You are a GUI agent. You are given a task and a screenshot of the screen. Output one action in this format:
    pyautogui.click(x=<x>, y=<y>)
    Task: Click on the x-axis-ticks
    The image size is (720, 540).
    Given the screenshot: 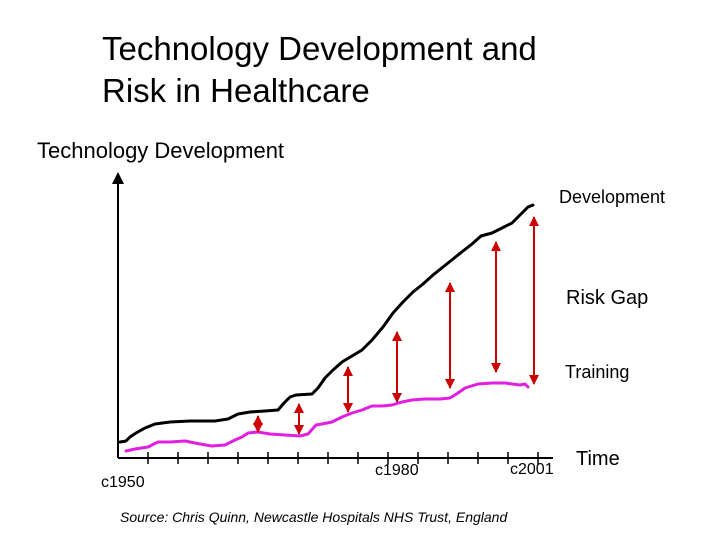 What is the action you would take?
    pyautogui.click(x=343, y=458)
    